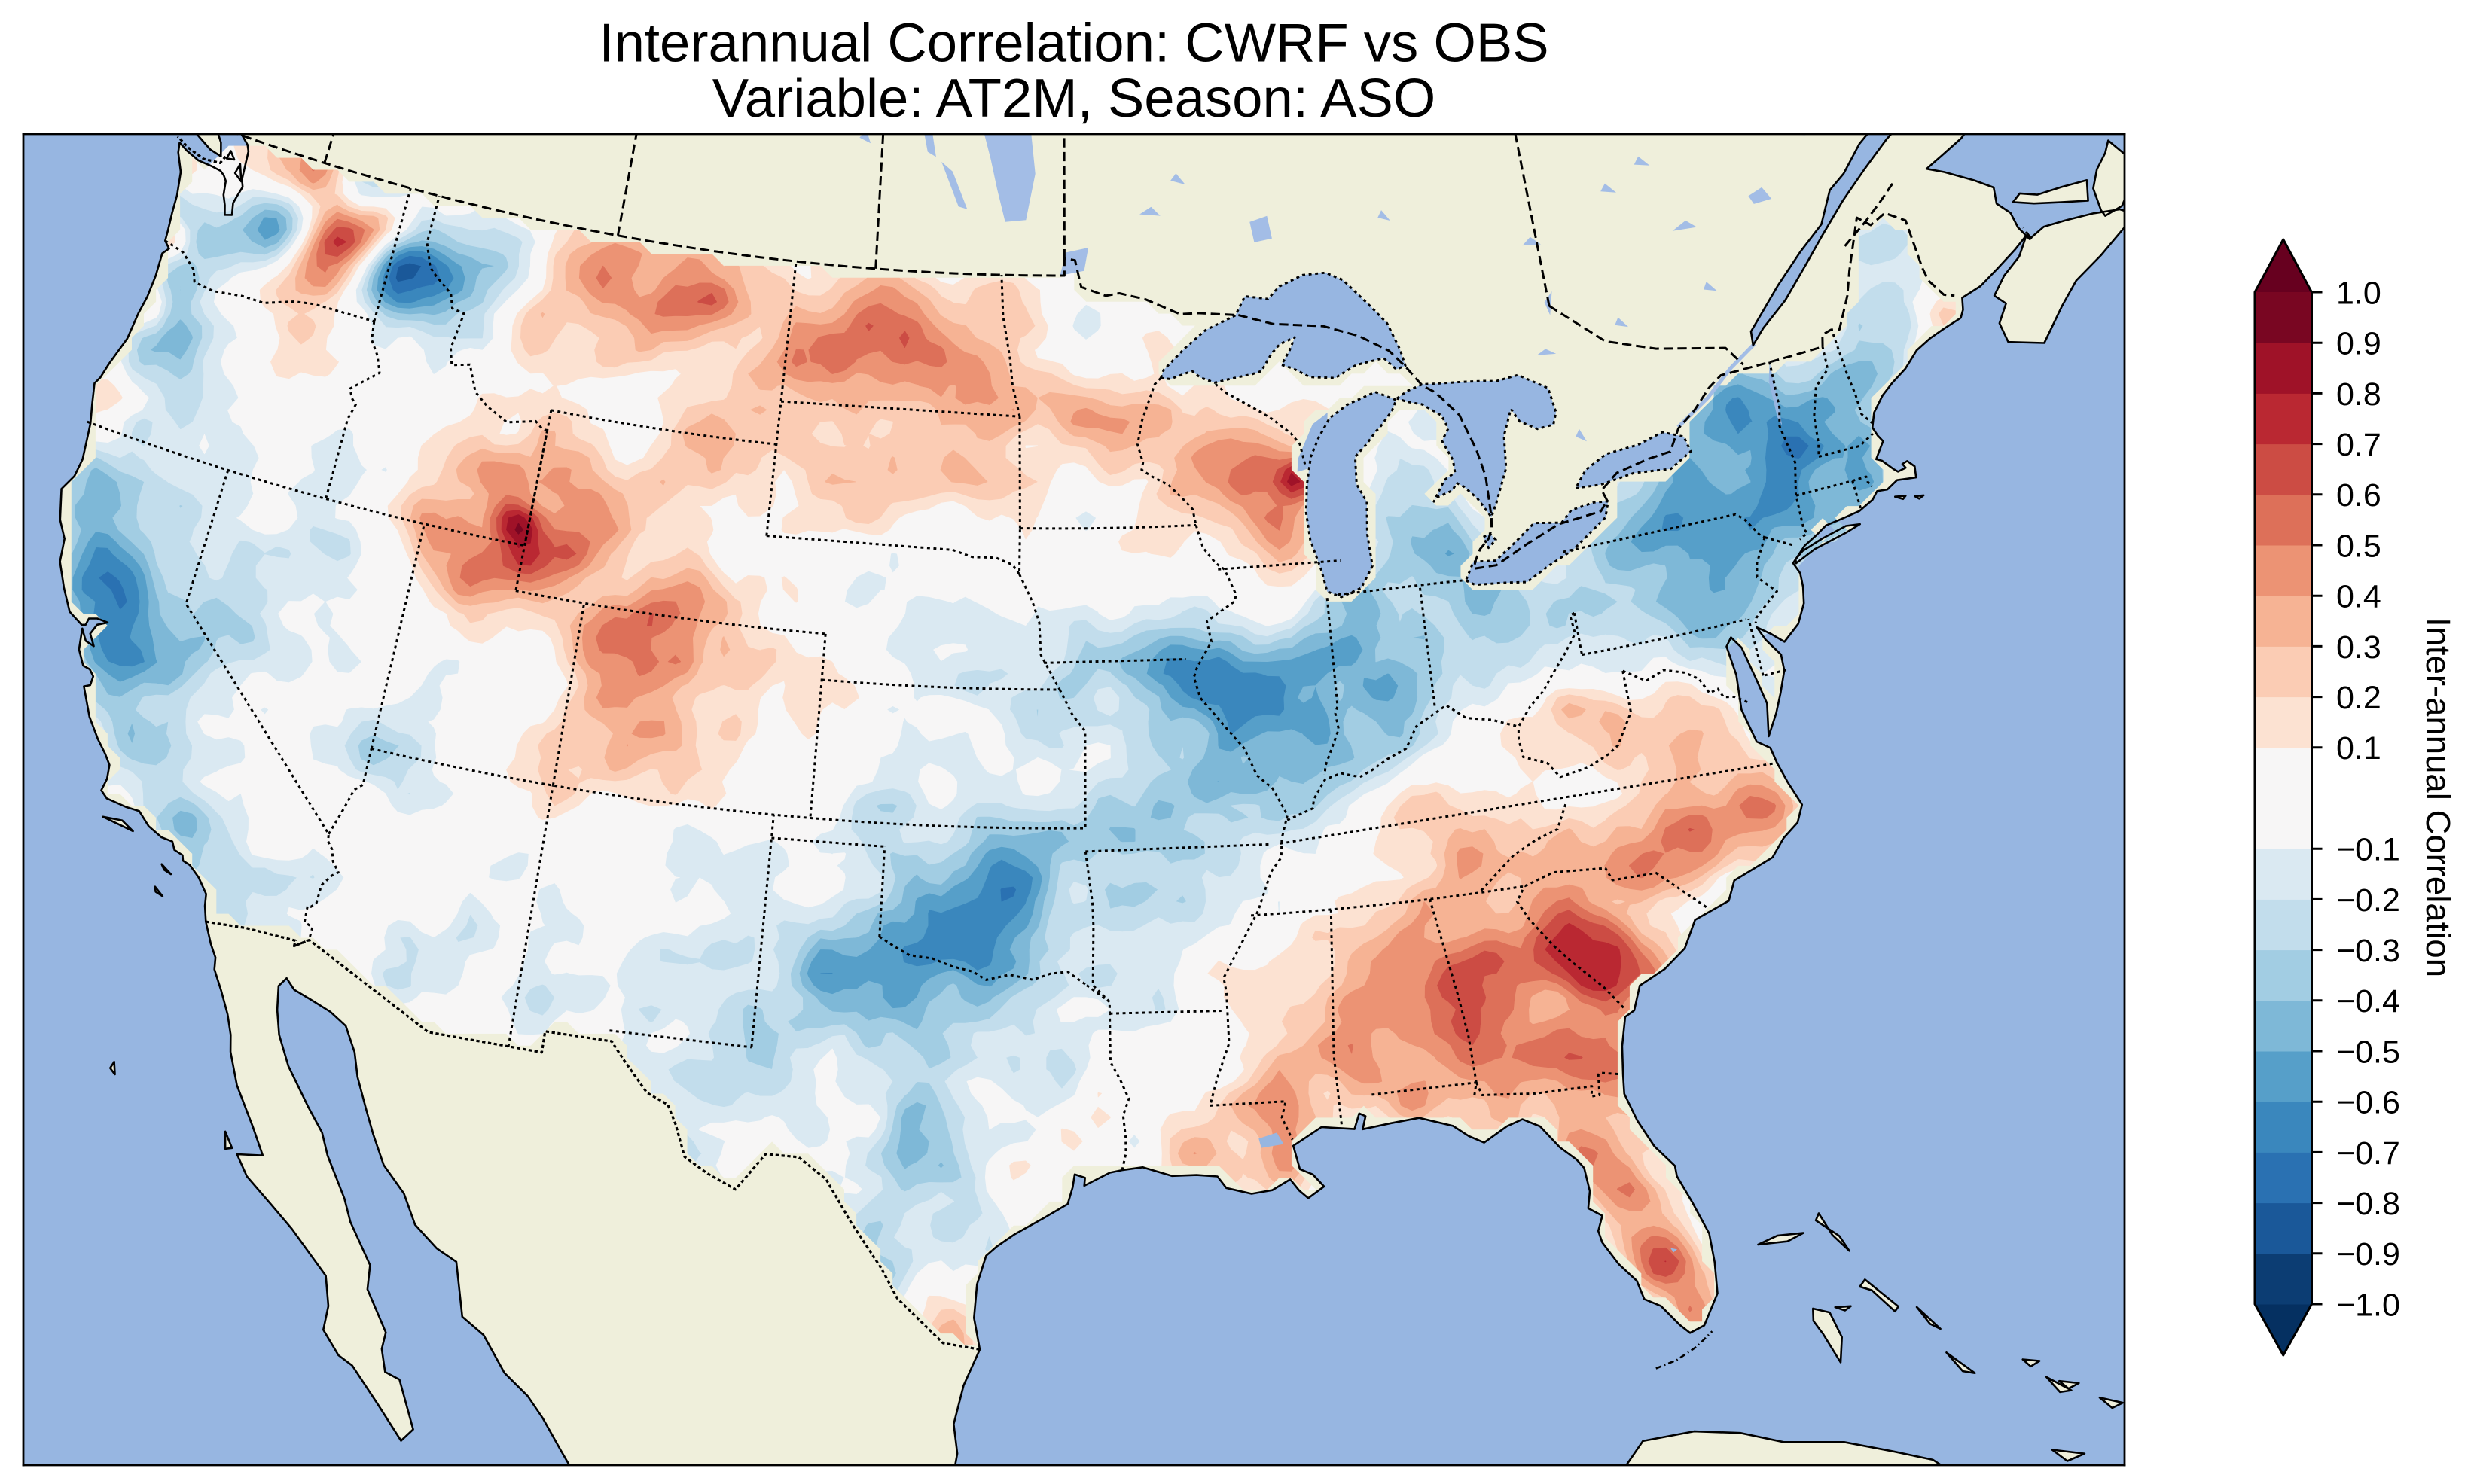 The height and width of the screenshot is (1484, 2474). I want to click on svg-text: 0.3, so click(2358, 647).